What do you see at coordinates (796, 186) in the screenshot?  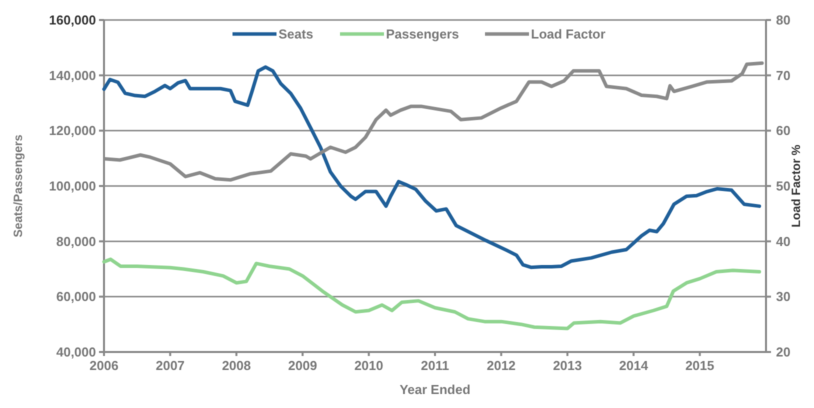 I see `y2-axis-title: Load Factor %` at bounding box center [796, 186].